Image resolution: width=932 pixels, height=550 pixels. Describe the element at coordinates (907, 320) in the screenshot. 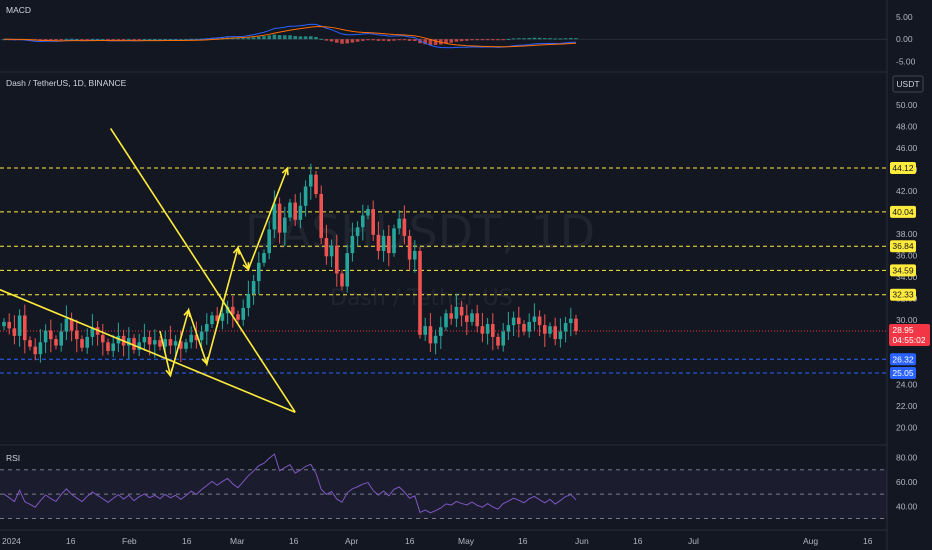

I see `price-tick: 30.00` at that location.